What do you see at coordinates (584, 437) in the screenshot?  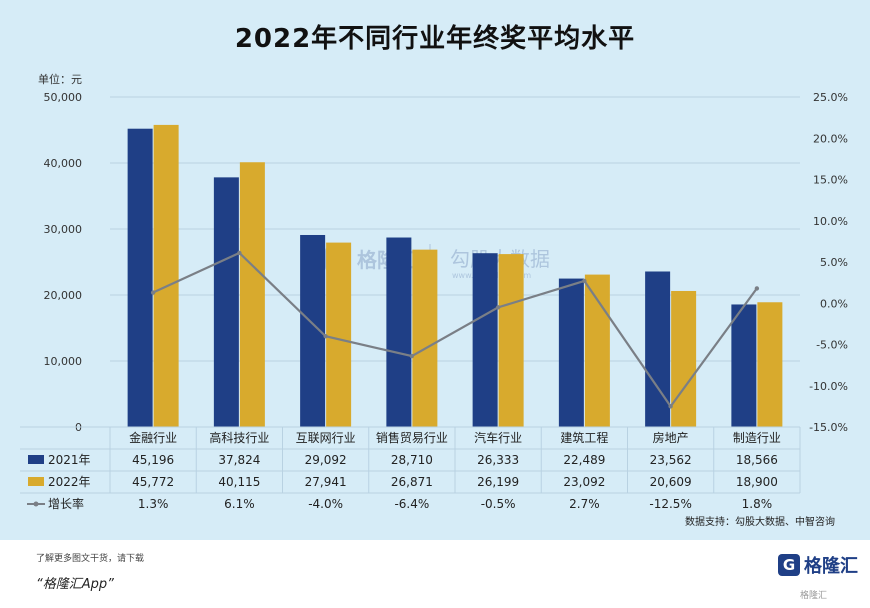 I see `category-label: 建筑工程` at bounding box center [584, 437].